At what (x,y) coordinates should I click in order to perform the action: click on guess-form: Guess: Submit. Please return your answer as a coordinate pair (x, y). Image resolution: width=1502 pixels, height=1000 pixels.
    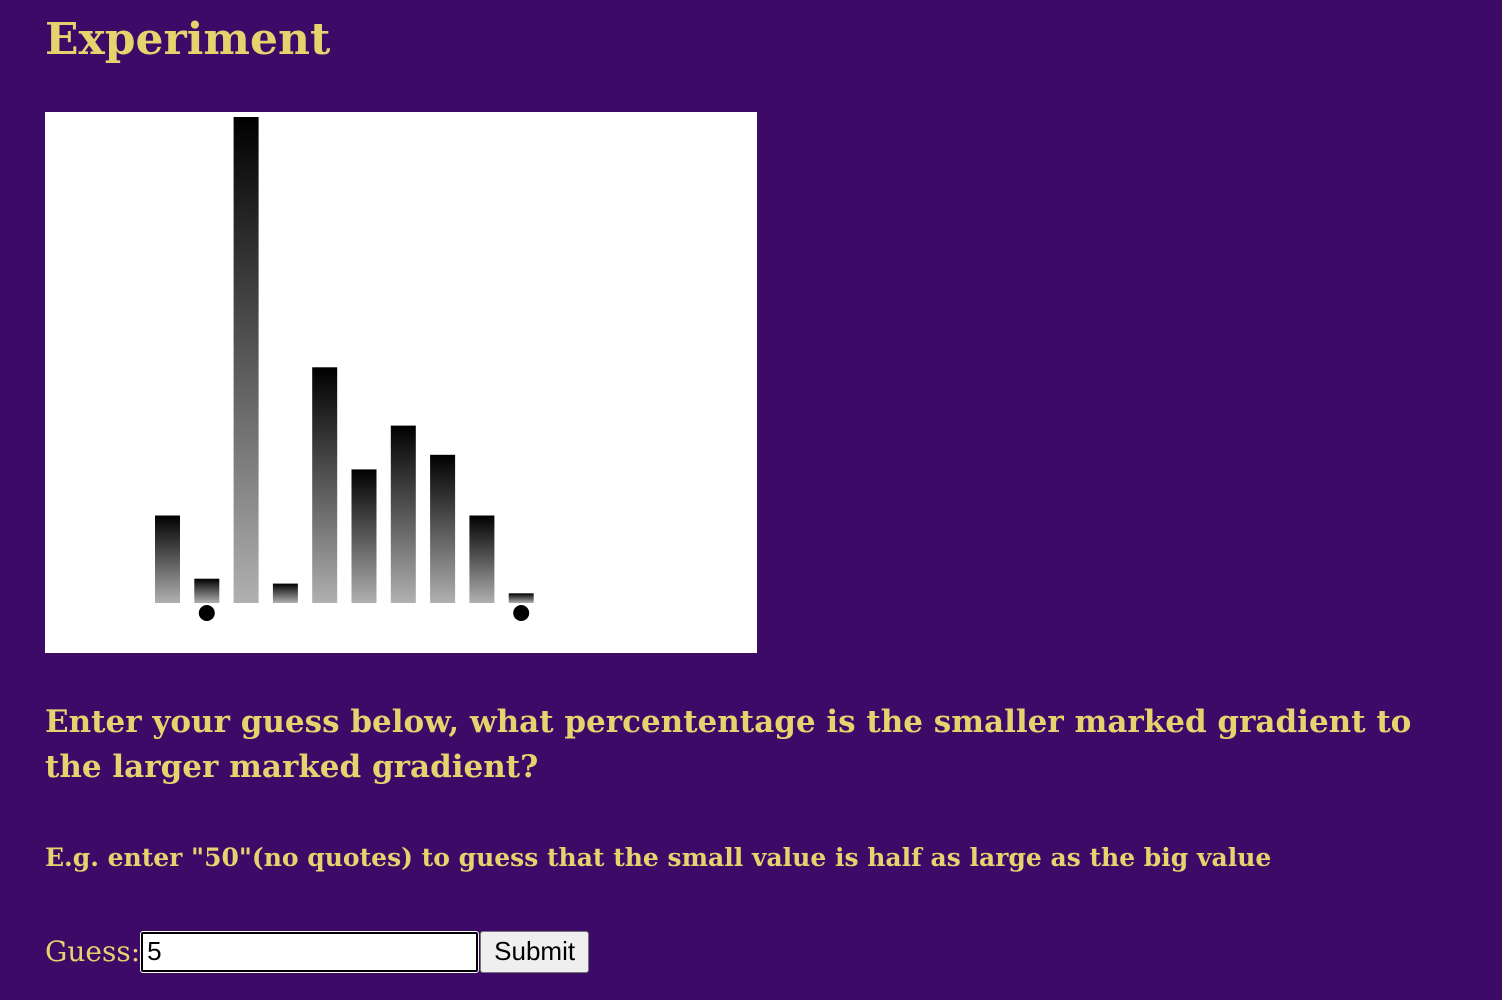
    Looking at the image, I should click on (317, 951).